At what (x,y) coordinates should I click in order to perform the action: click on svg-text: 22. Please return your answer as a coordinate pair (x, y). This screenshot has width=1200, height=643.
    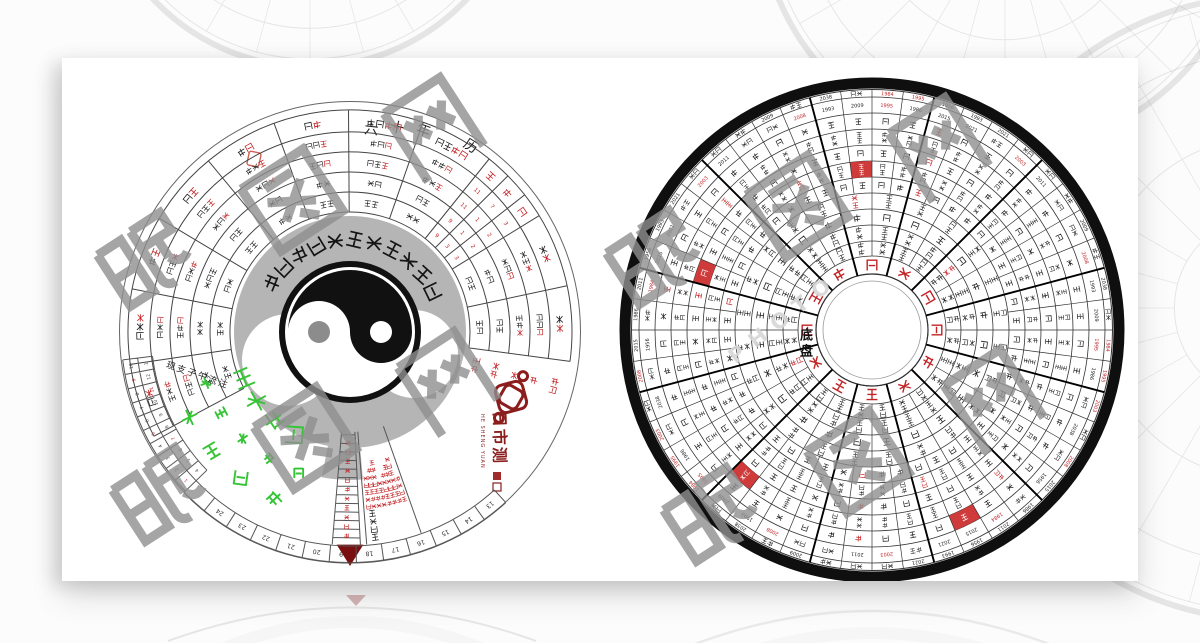
    Looking at the image, I should click on (266, 537).